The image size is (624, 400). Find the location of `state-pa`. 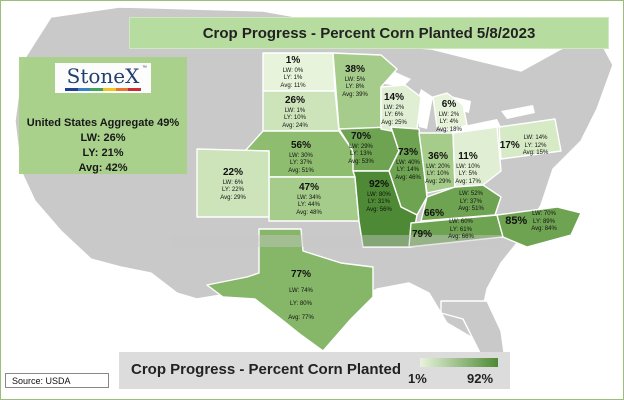

state-pa is located at coordinates (530, 139).